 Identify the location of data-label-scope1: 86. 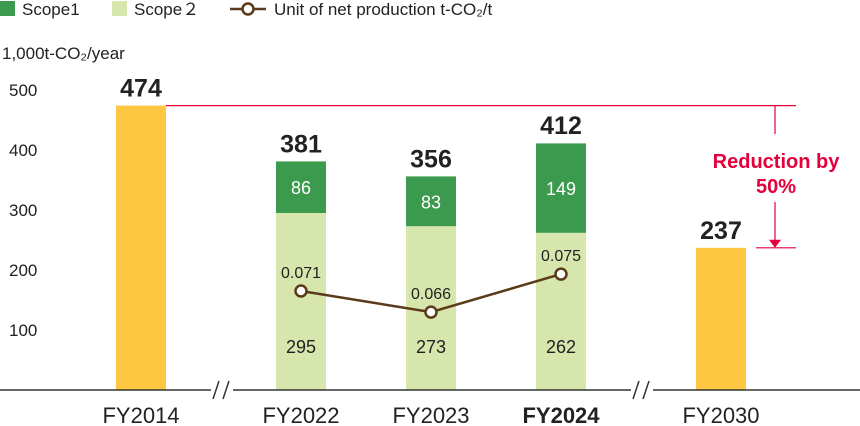
(301, 188).